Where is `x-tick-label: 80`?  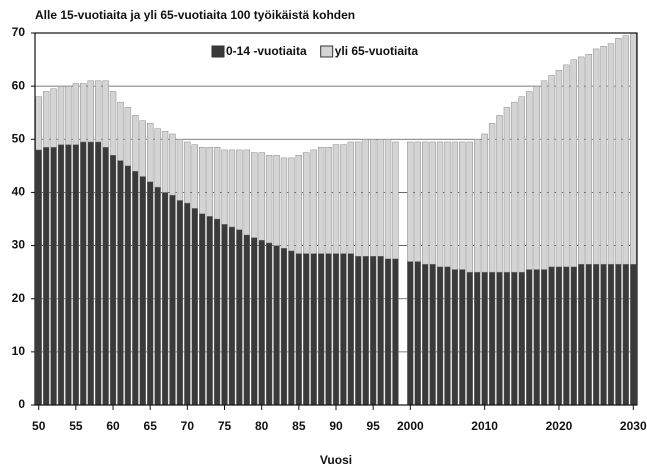
x-tick-label: 80 is located at coordinates (262, 426).